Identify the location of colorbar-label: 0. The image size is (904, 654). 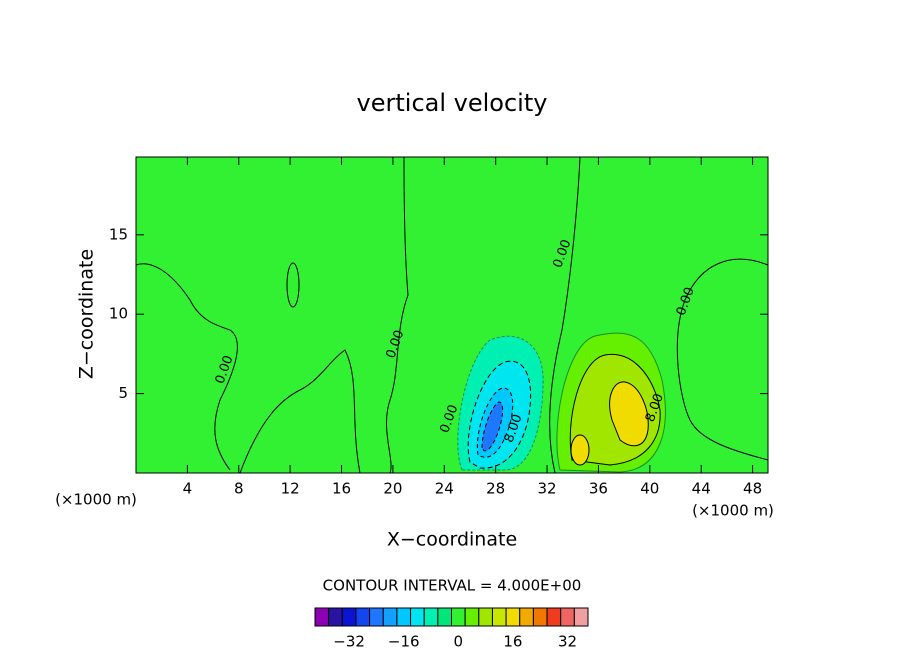
(459, 642).